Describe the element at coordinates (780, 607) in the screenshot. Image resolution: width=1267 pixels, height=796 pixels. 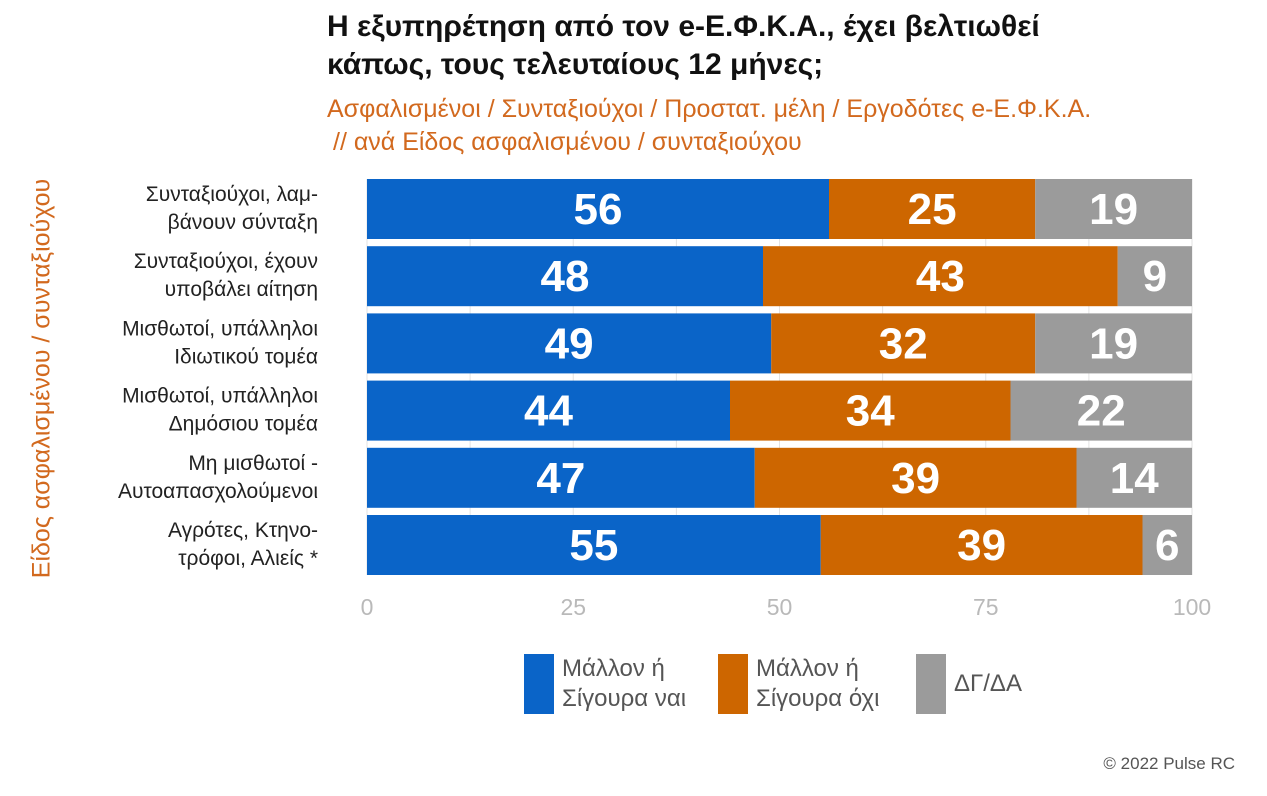
I see `x-tick-label: 50` at that location.